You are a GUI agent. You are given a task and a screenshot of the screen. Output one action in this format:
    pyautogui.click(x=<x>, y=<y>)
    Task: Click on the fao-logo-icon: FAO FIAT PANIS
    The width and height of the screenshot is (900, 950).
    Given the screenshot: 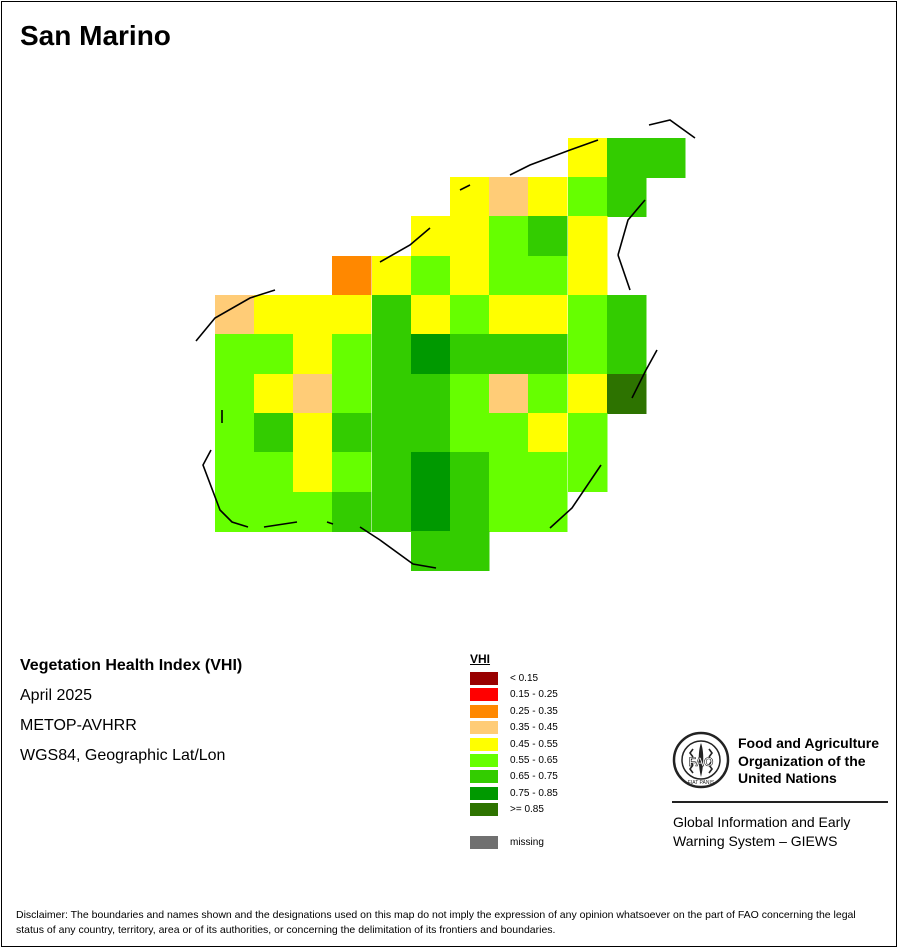 What is the action you would take?
    pyautogui.click(x=701, y=760)
    